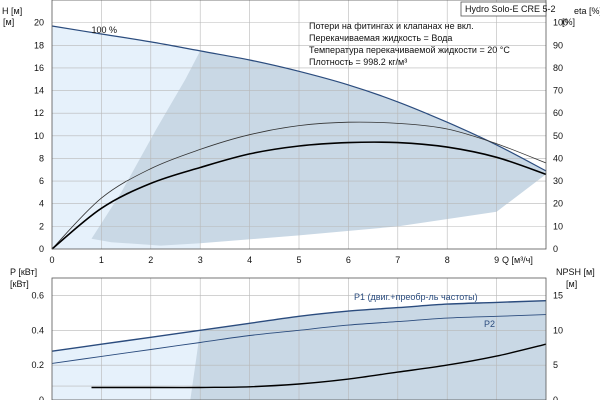  I want to click on x-tick-label: 2, so click(150, 260).